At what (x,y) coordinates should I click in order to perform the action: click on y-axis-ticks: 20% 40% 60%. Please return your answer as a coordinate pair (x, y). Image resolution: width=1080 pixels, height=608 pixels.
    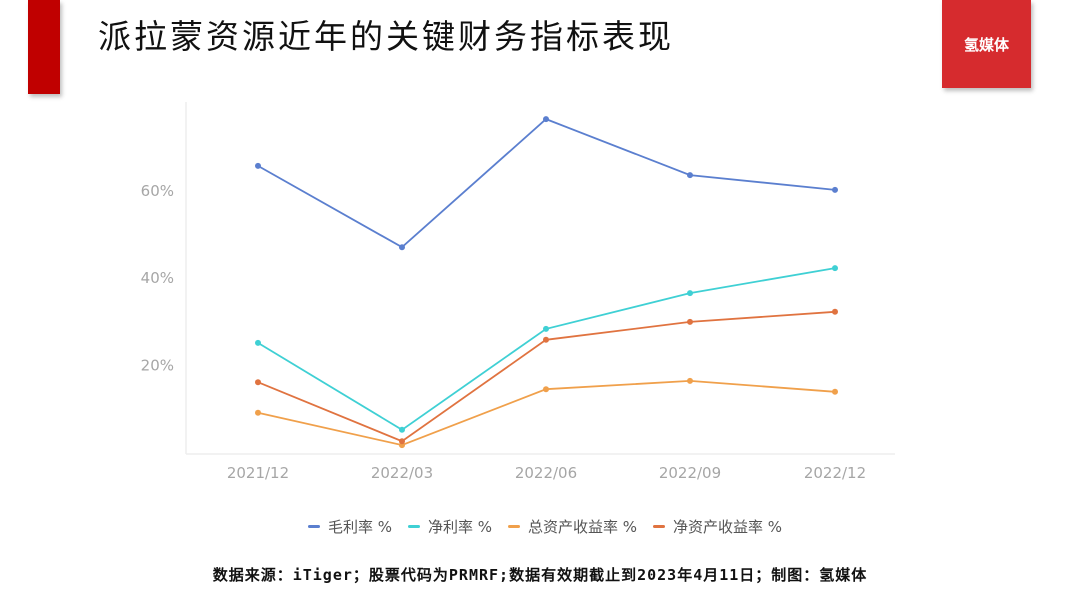
    Looking at the image, I should click on (157, 278).